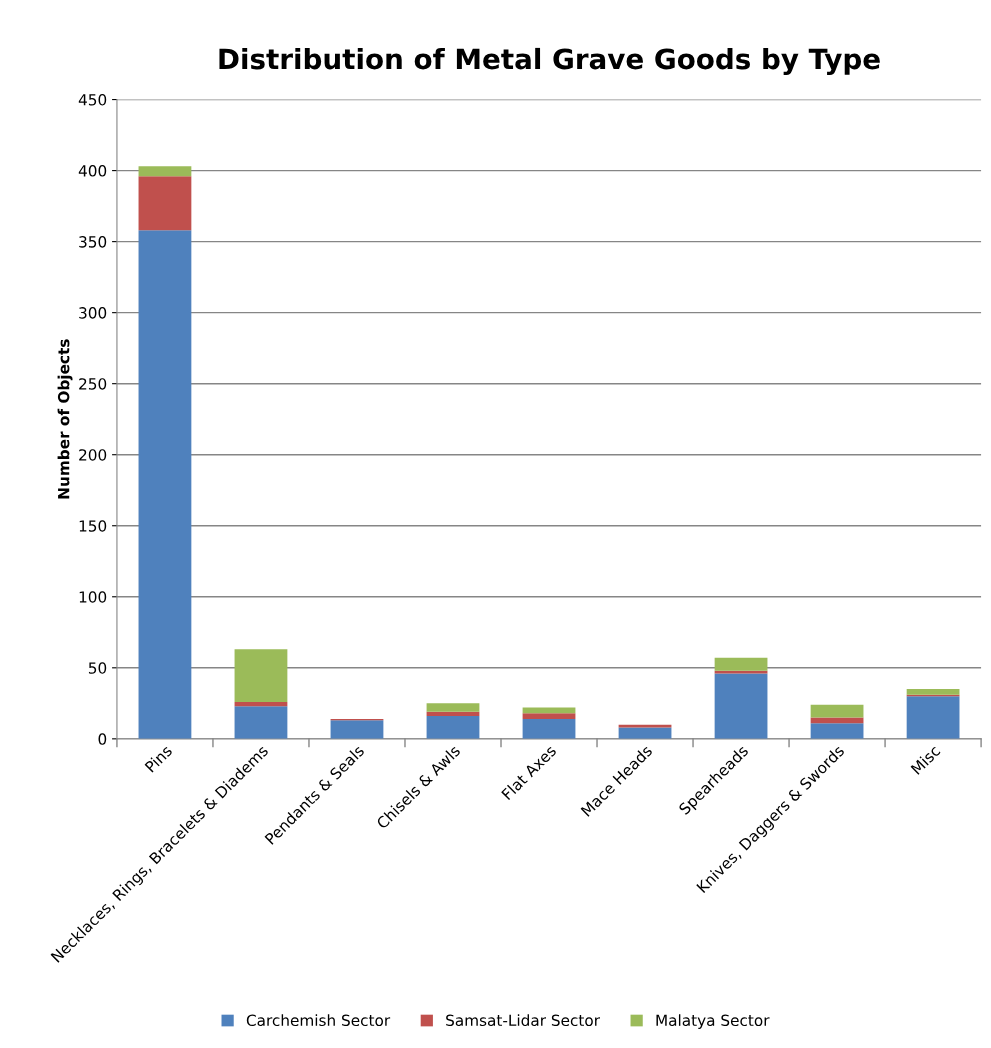 This screenshot has width=991, height=1048. I want to click on y-tick-label: 0, so click(102, 739).